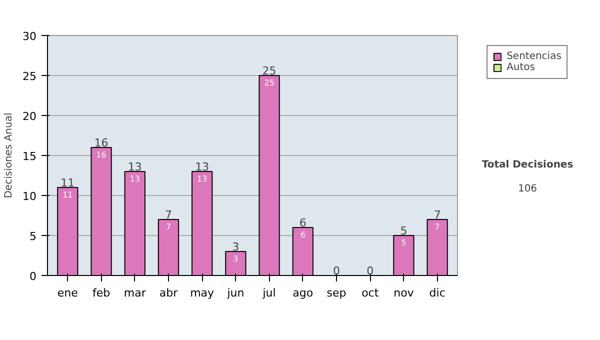  Describe the element at coordinates (67, 293) in the screenshot. I see `x-tick-label: ene` at that location.